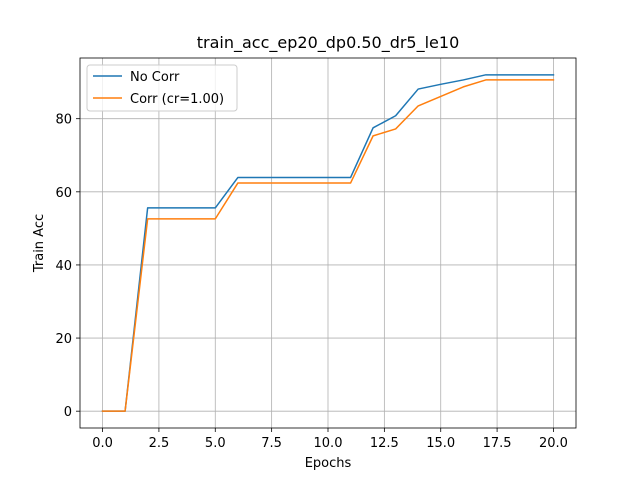 The width and height of the screenshot is (640, 480). What do you see at coordinates (384, 443) in the screenshot?
I see `x-tick-label: 12.5` at bounding box center [384, 443].